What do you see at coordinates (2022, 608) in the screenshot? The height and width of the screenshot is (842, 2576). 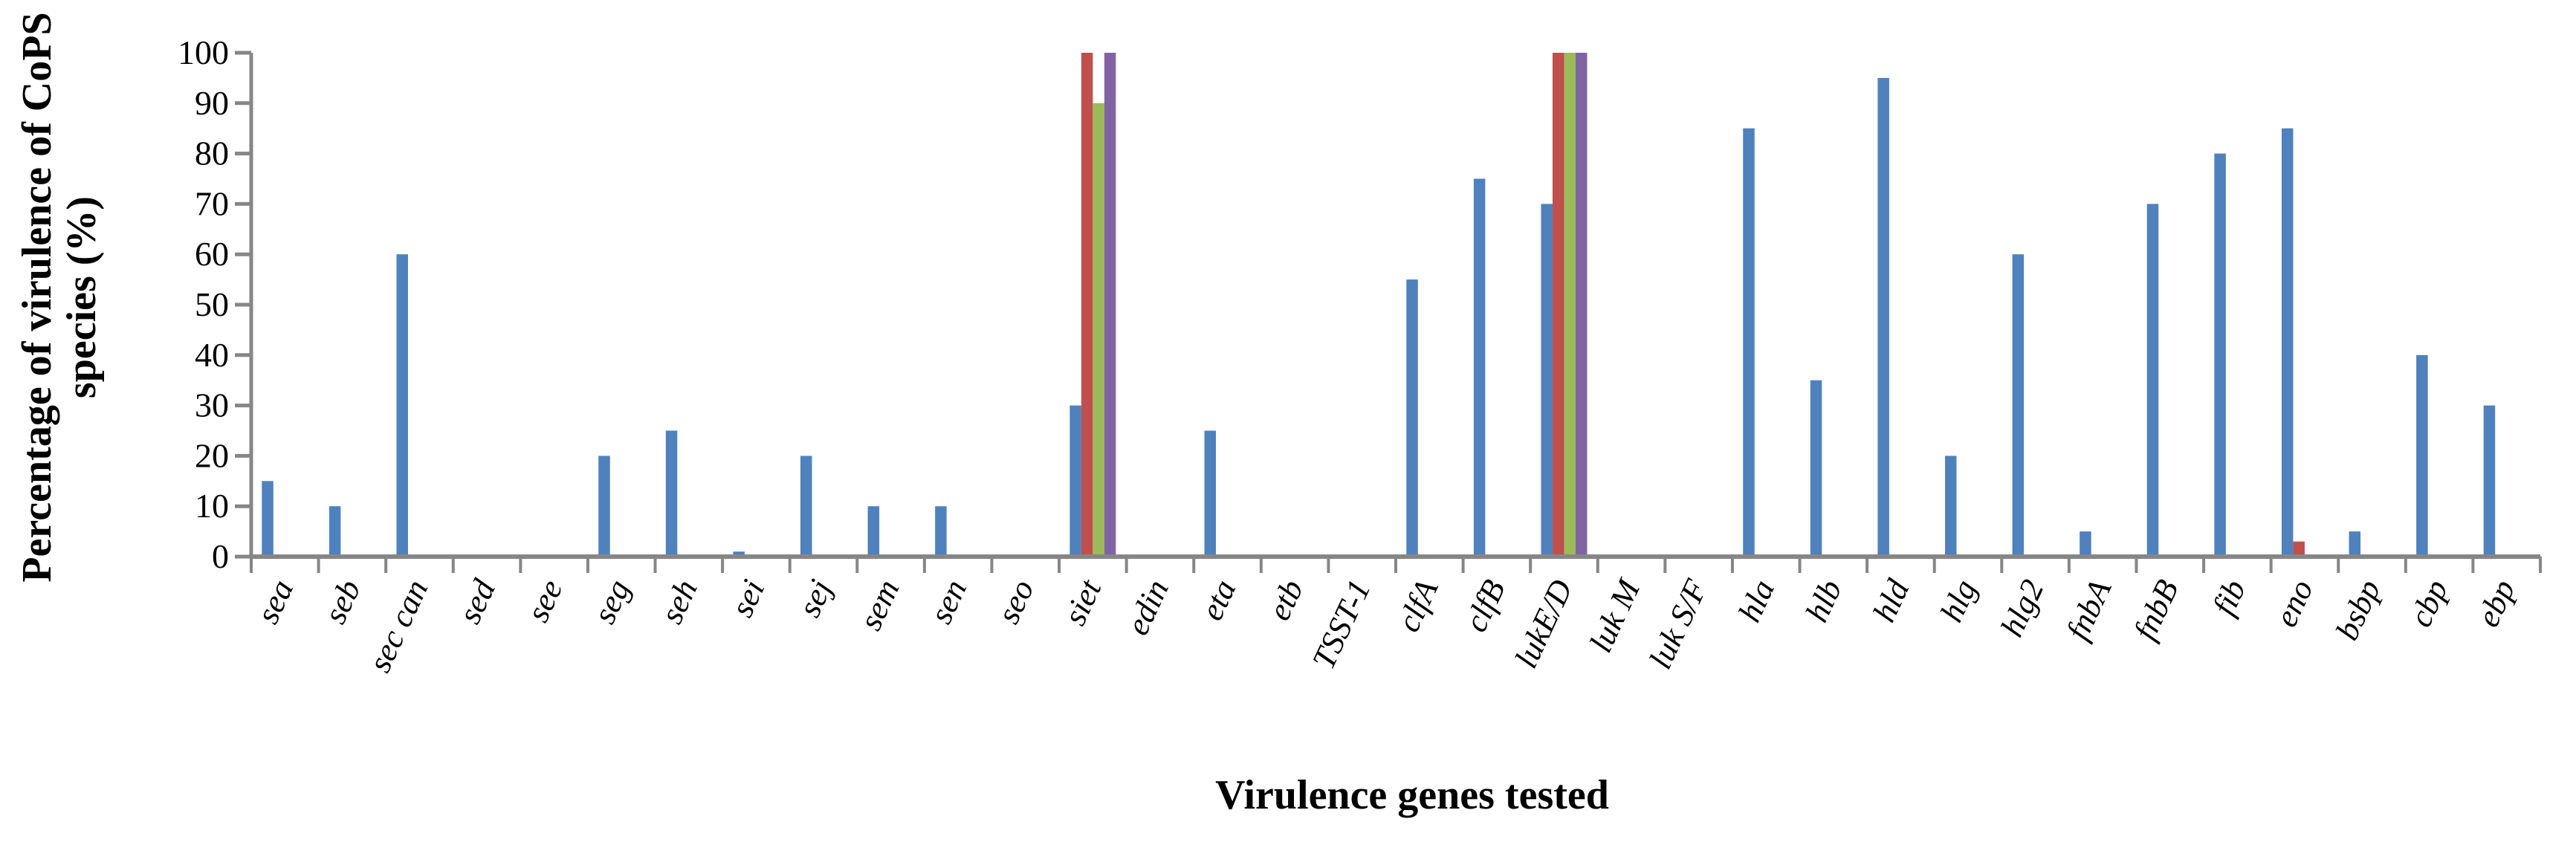 I see `x-tick-label: hlg2` at bounding box center [2022, 608].